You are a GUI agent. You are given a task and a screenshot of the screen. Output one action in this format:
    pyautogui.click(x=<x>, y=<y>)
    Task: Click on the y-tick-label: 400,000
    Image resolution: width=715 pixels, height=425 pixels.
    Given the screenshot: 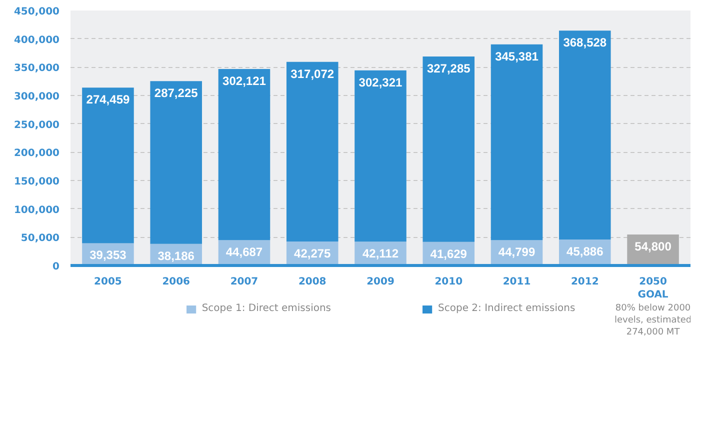 What is the action you would take?
    pyautogui.click(x=37, y=40)
    